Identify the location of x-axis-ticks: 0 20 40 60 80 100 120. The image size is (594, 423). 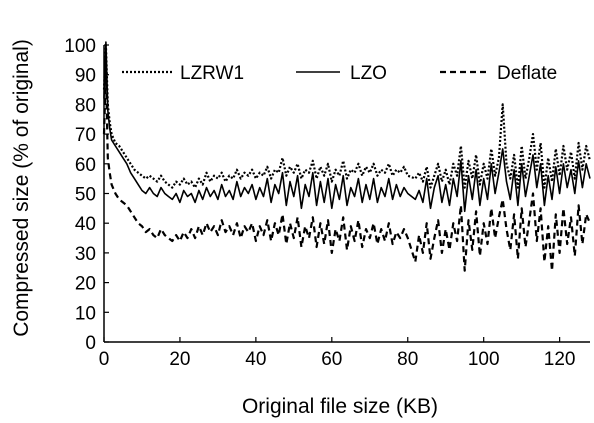
(337, 353).